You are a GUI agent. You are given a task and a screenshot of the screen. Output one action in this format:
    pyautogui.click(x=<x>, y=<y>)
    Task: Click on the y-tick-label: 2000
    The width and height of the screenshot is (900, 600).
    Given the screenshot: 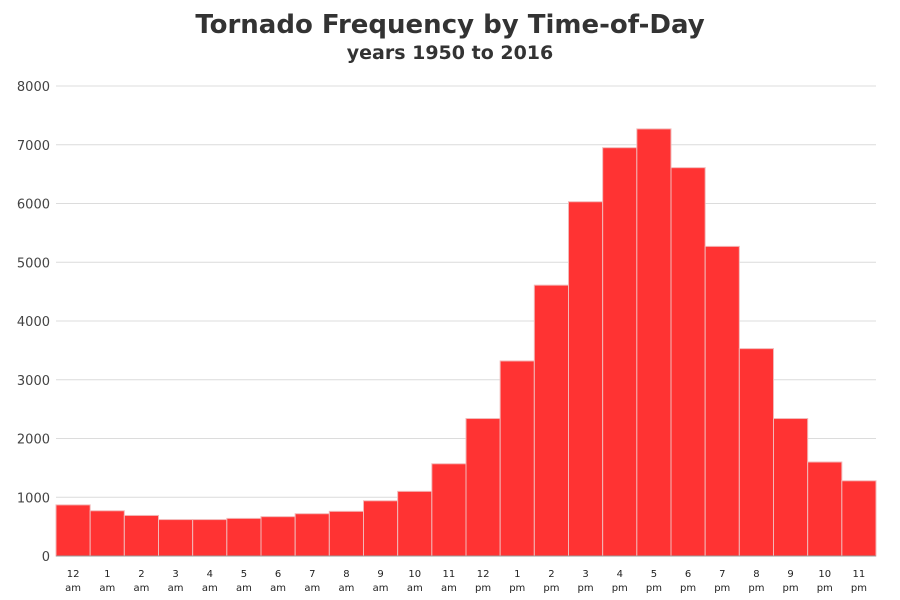 What is the action you would take?
    pyautogui.click(x=33, y=440)
    